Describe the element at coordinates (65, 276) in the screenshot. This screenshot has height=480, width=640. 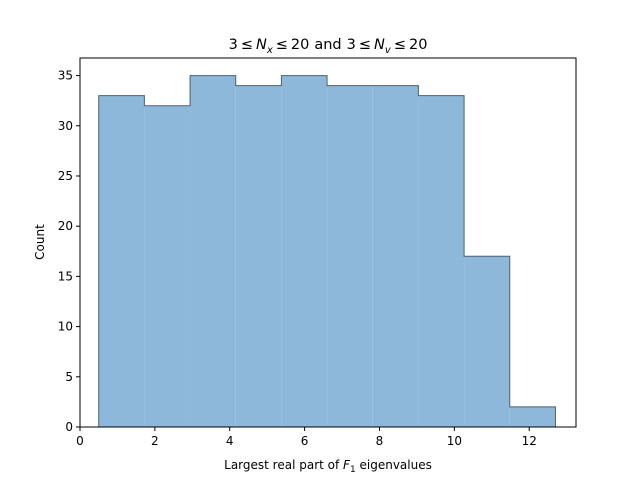
I see `y-tick-label: 15` at that location.